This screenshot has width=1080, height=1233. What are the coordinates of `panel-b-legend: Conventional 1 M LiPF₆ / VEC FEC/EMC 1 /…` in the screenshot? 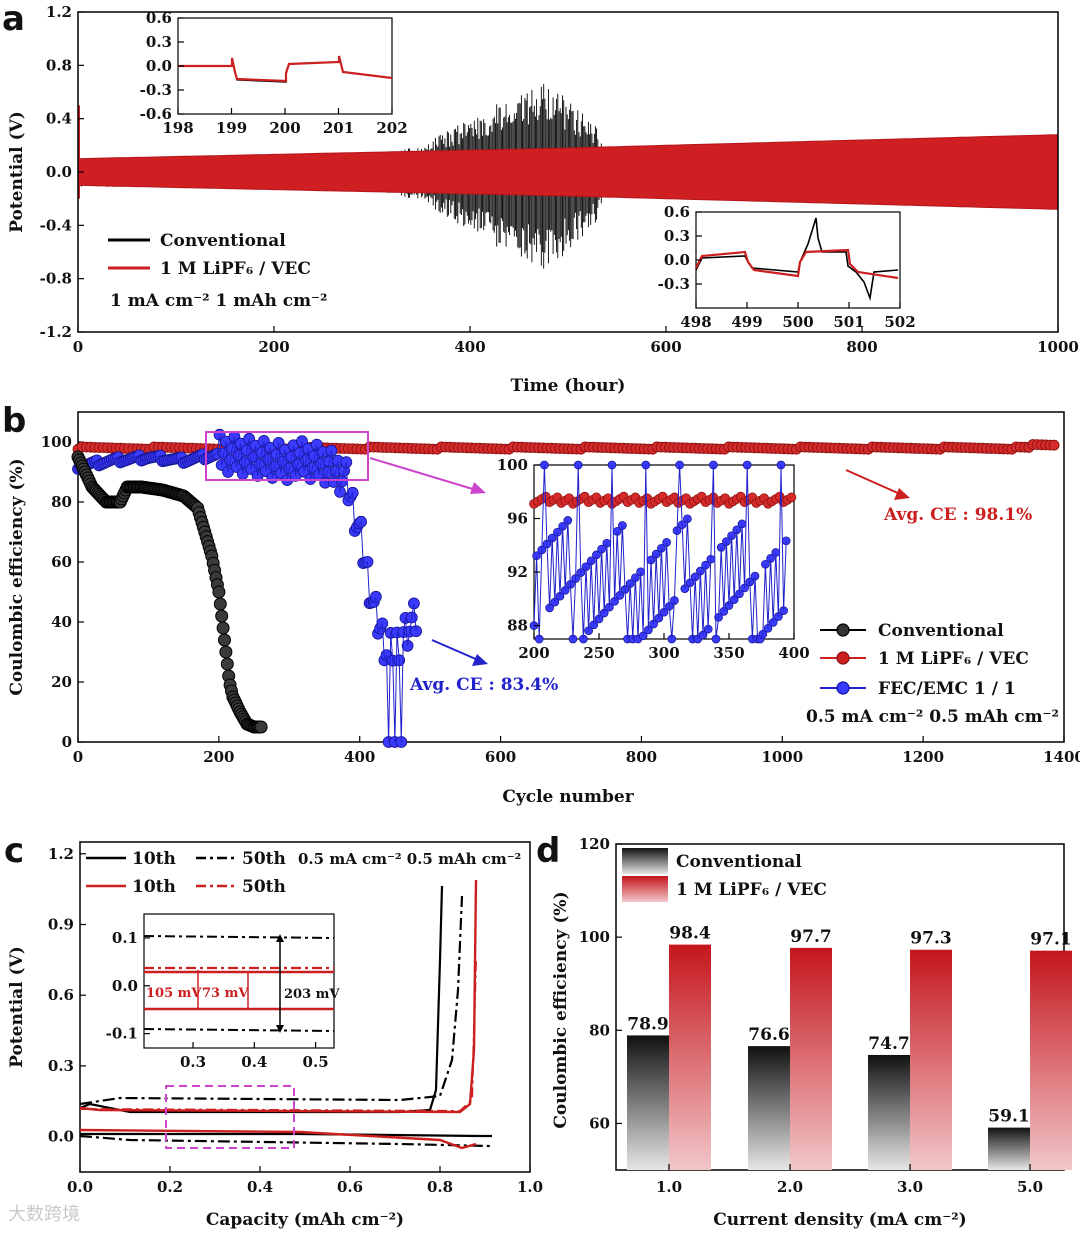 It's located at (932, 674).